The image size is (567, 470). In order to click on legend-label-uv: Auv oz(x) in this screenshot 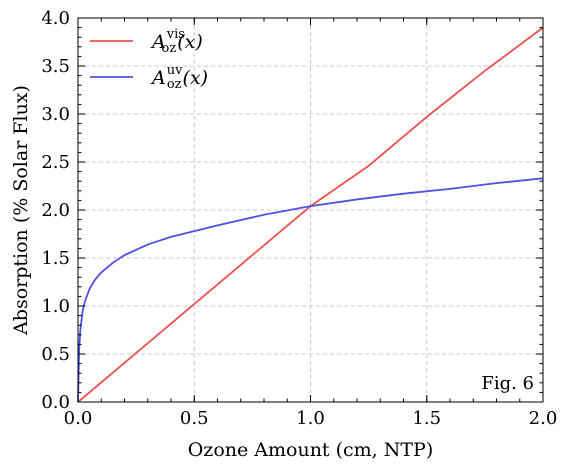, I will do `click(179, 77)`.